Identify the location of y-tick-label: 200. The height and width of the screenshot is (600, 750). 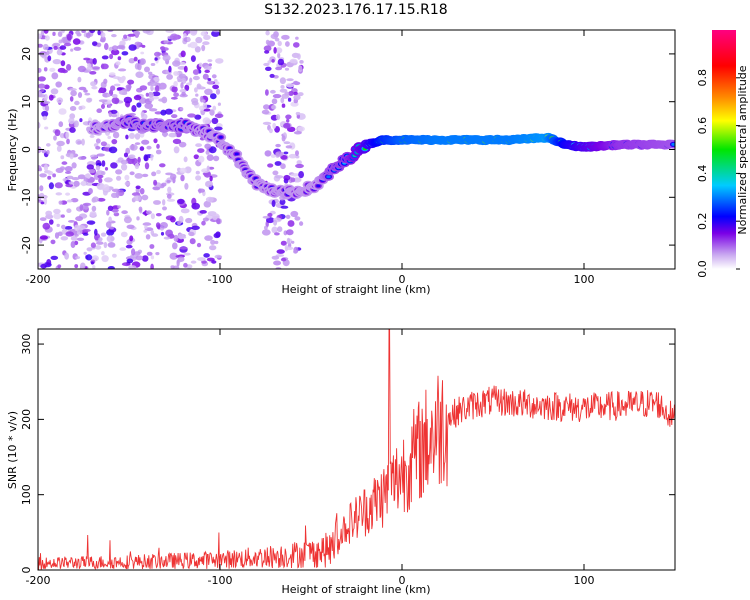
(26, 419).